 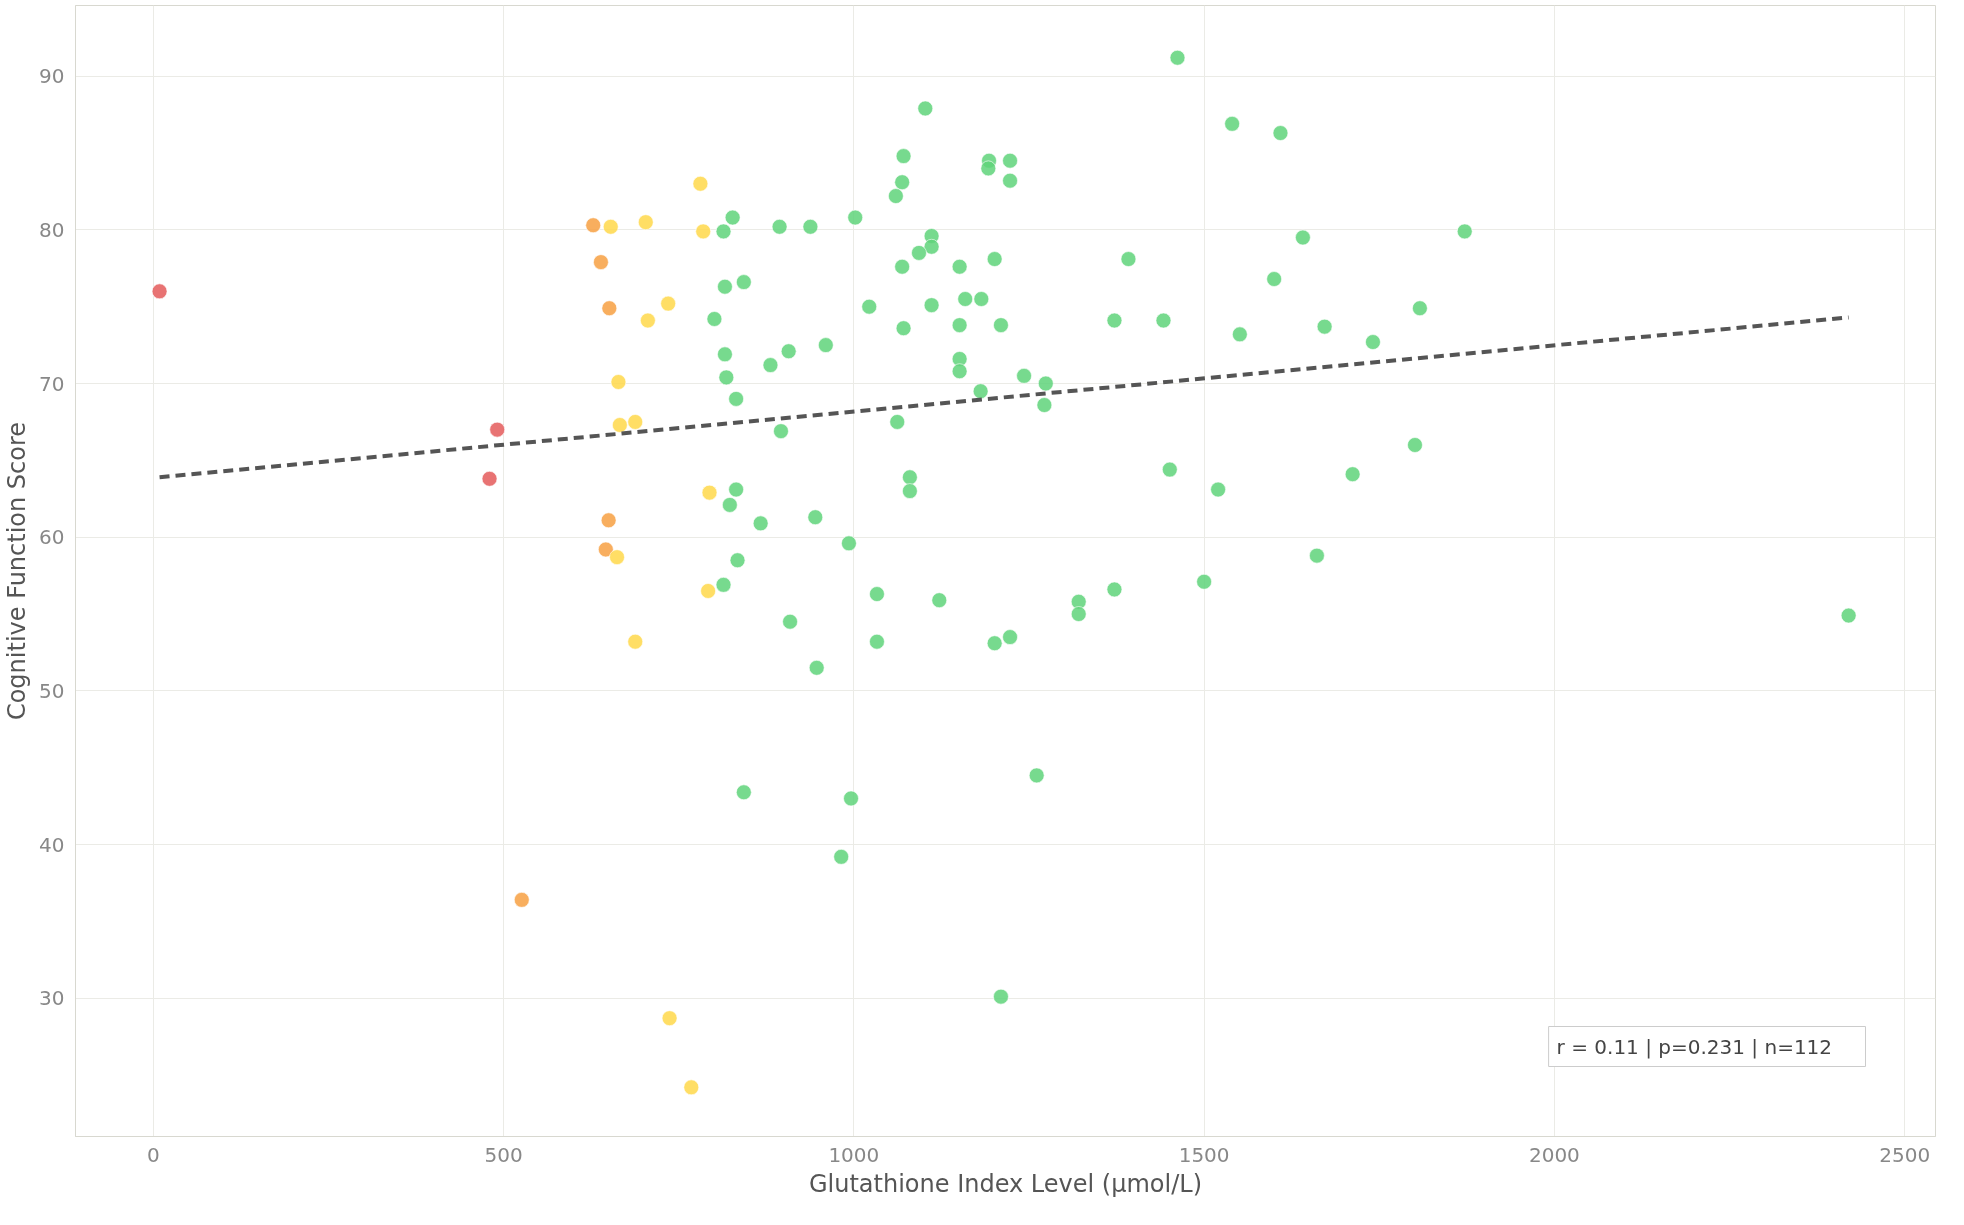 What do you see at coordinates (52, 537) in the screenshot?
I see `y-tick-label: 60` at bounding box center [52, 537].